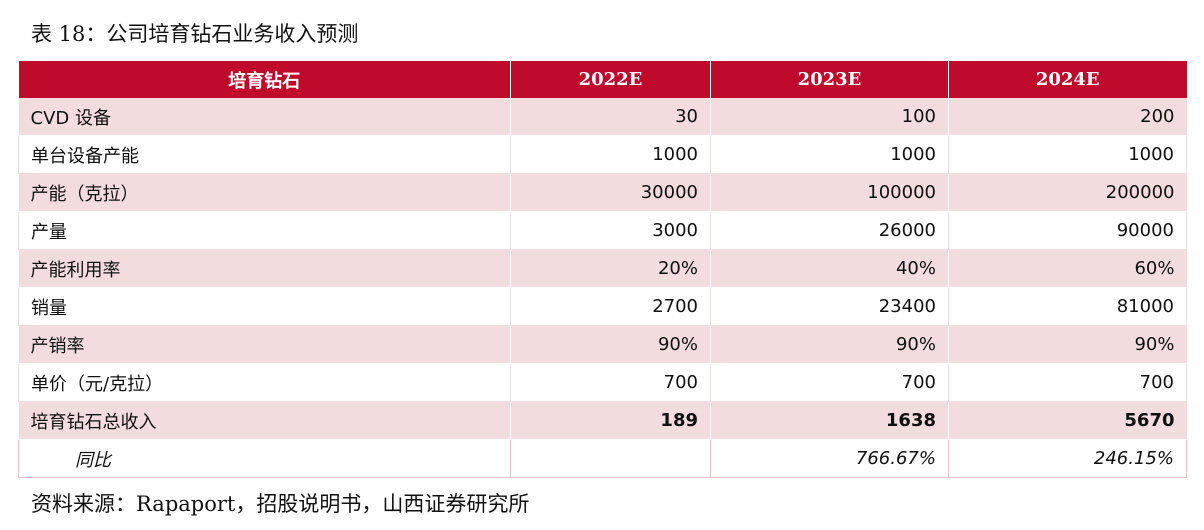 The image size is (1204, 530). Describe the element at coordinates (610, 117) in the screenshot. I see `cell-2022e: 30` at that location.